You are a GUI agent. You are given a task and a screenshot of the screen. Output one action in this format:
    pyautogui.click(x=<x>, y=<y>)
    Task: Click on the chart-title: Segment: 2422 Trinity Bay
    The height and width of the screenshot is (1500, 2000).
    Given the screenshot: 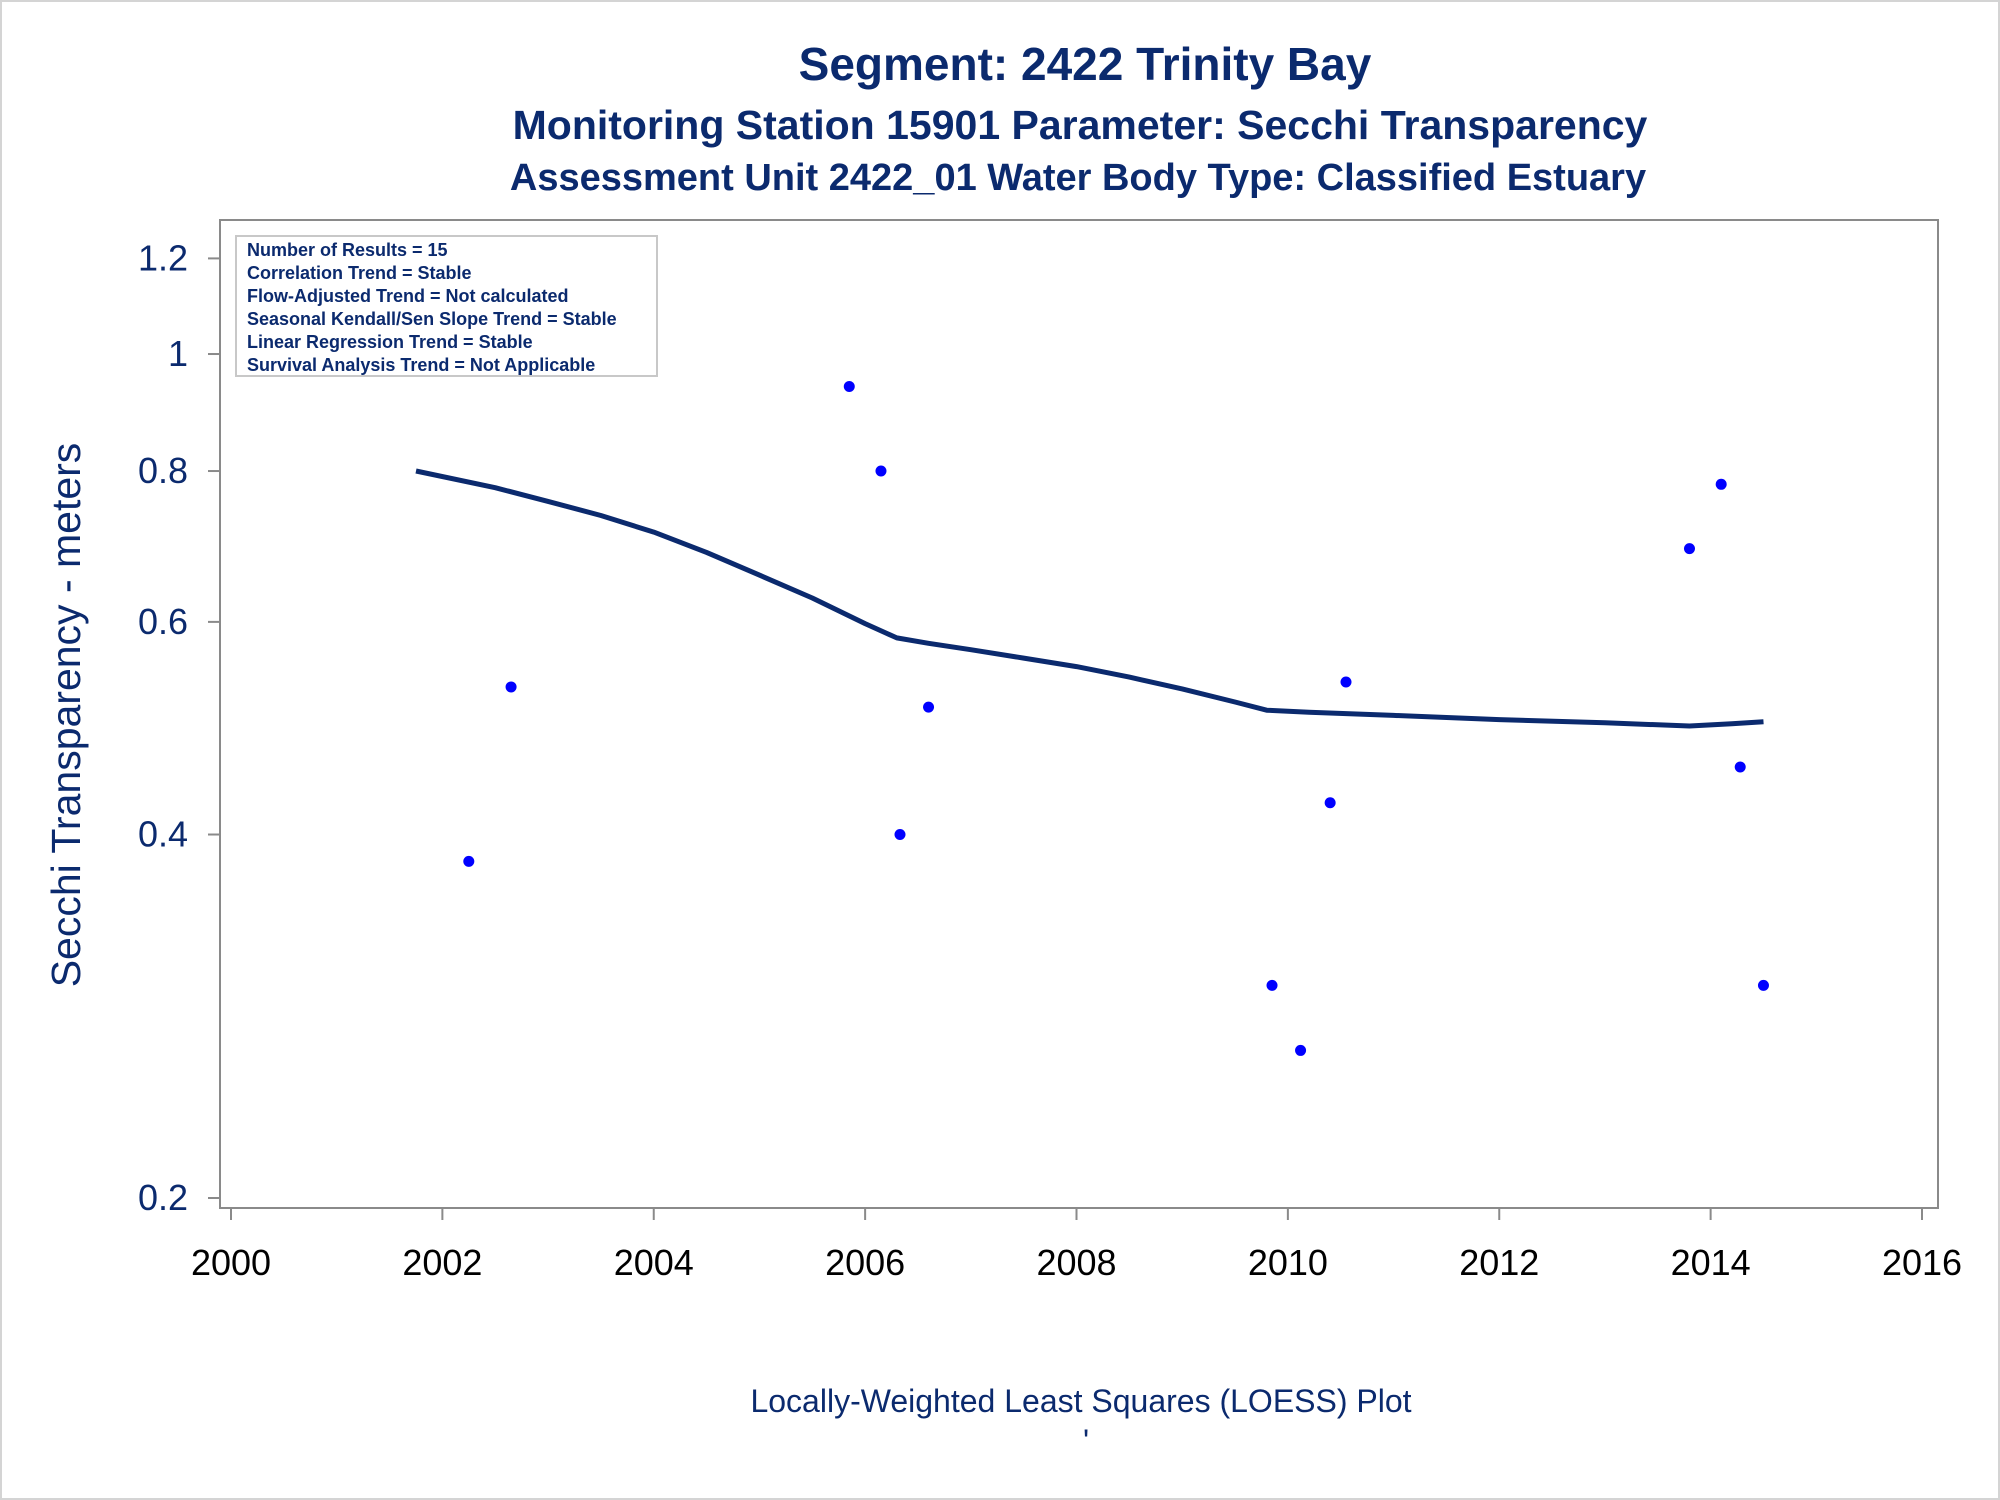 What is the action you would take?
    pyautogui.click(x=1085, y=64)
    